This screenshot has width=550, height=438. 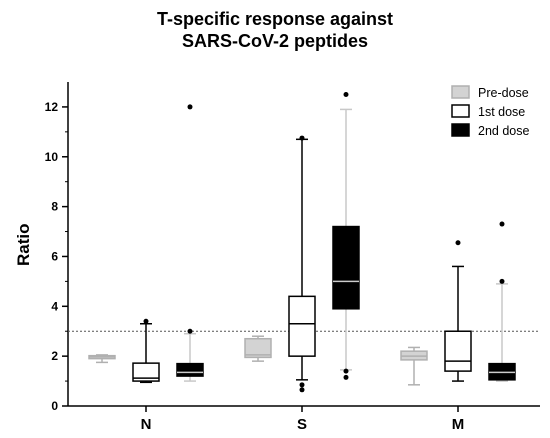 What do you see at coordinates (501, 112) in the screenshot?
I see `legend-label: 1st dose` at bounding box center [501, 112].